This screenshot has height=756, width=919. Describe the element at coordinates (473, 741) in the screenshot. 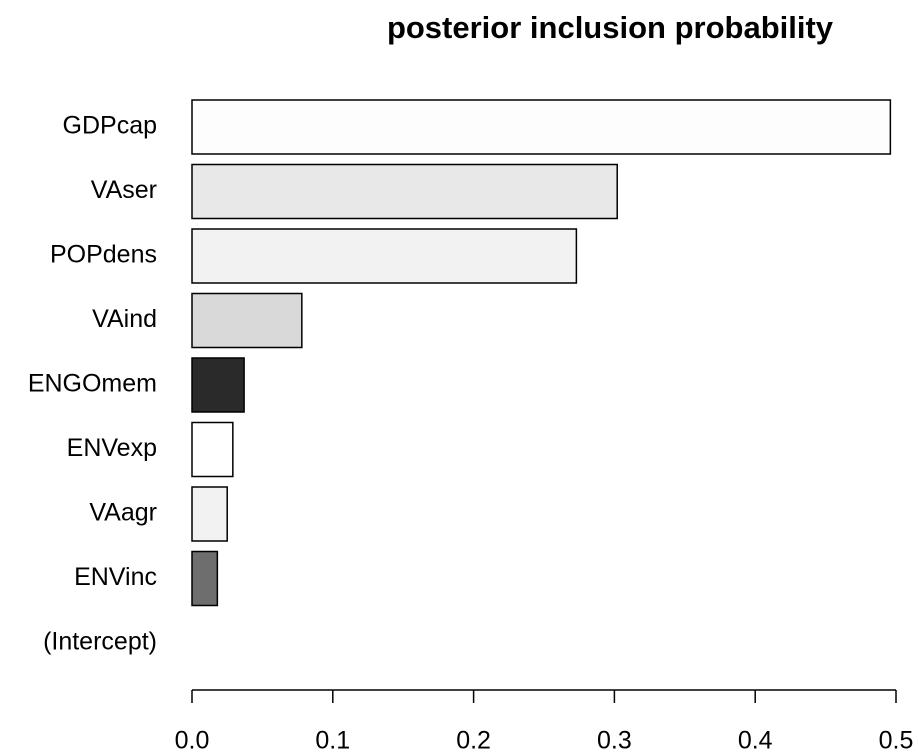

I see `x-tick-label: 0.2` at that location.